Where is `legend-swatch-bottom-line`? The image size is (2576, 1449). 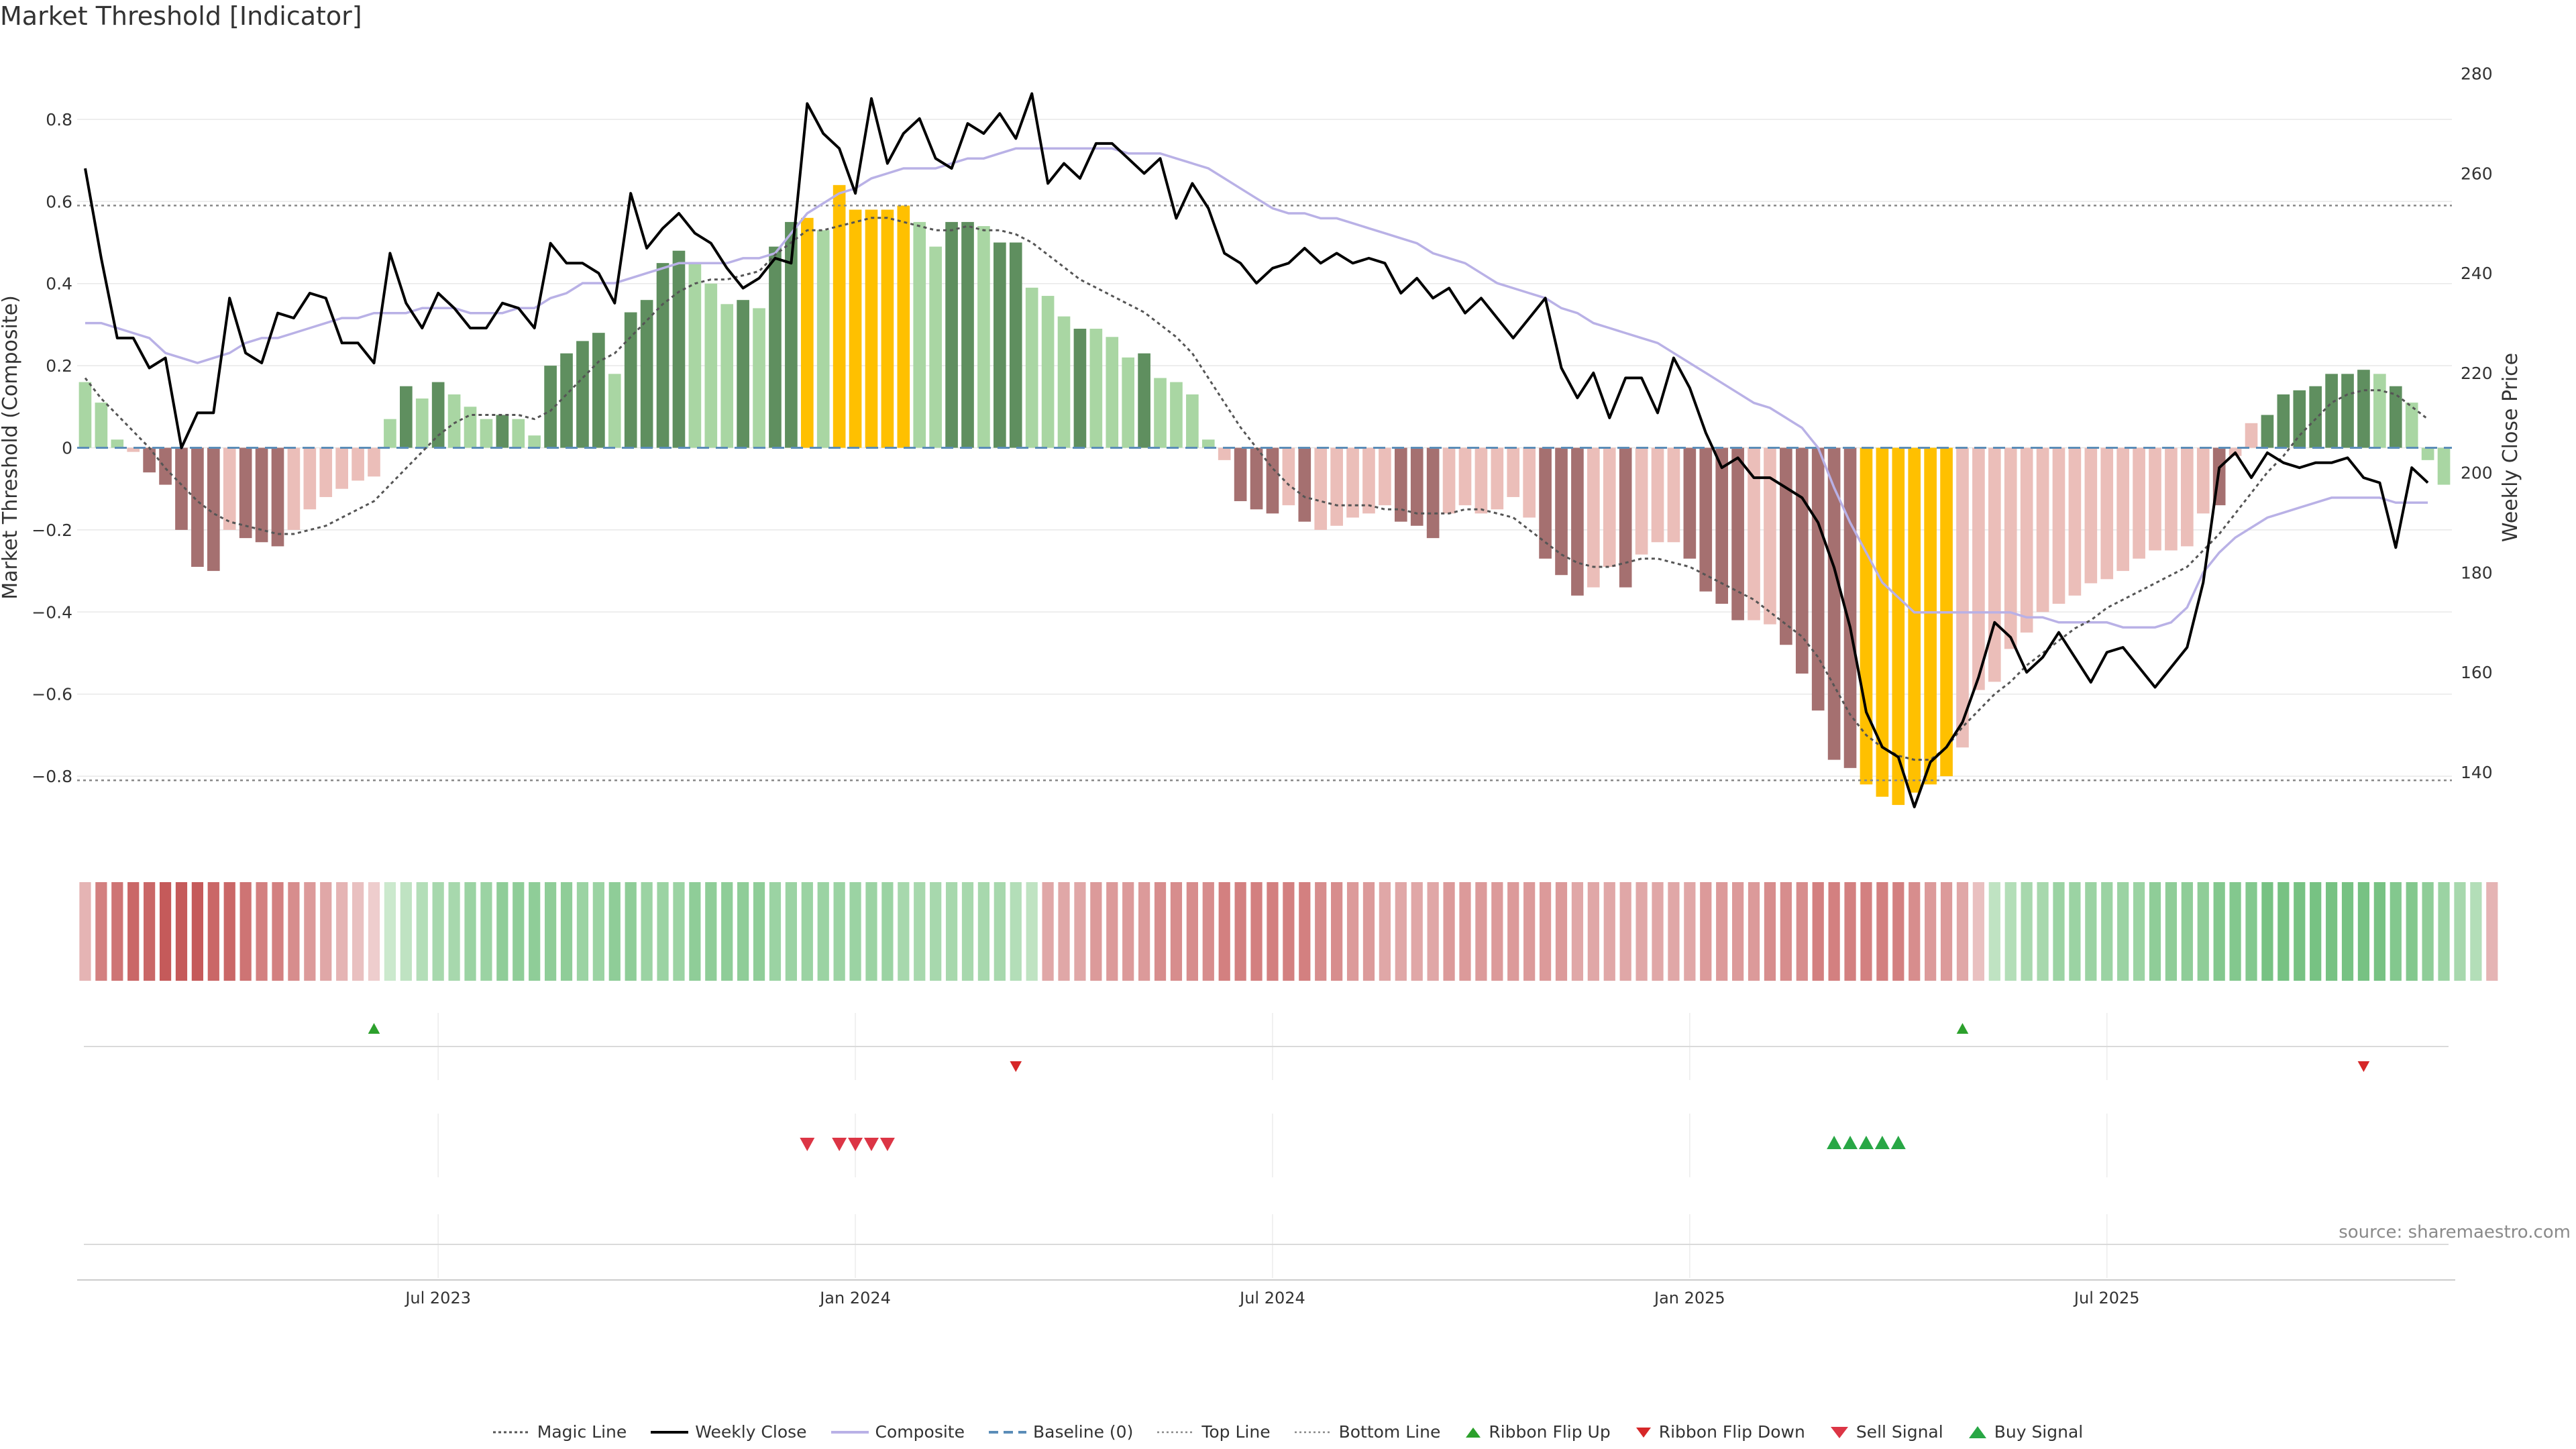
legend-swatch-bottom-line is located at coordinates (1313, 1432).